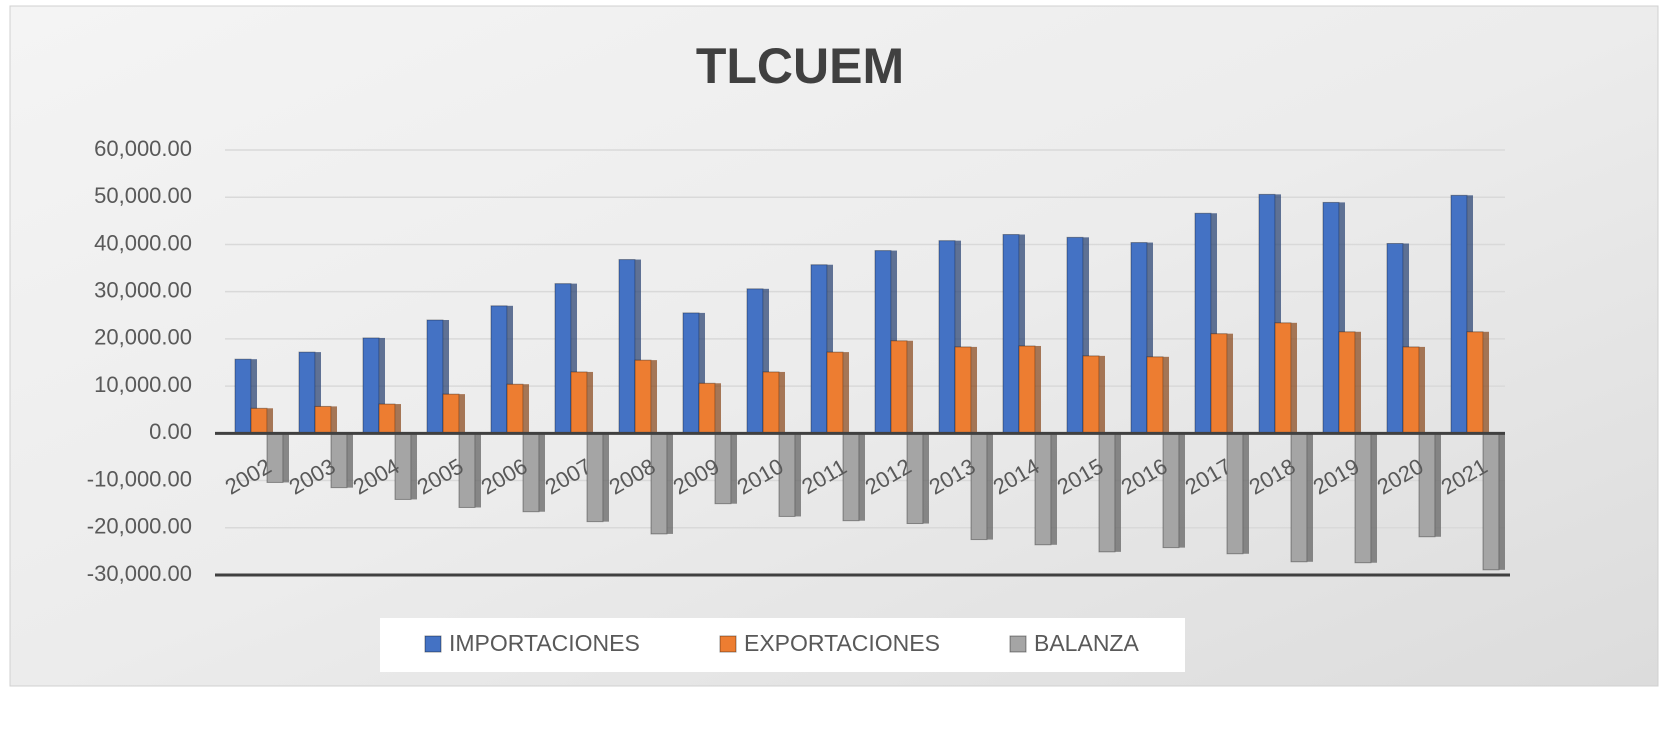 The width and height of the screenshot is (1668, 734). I want to click on legend-box, so click(782, 645).